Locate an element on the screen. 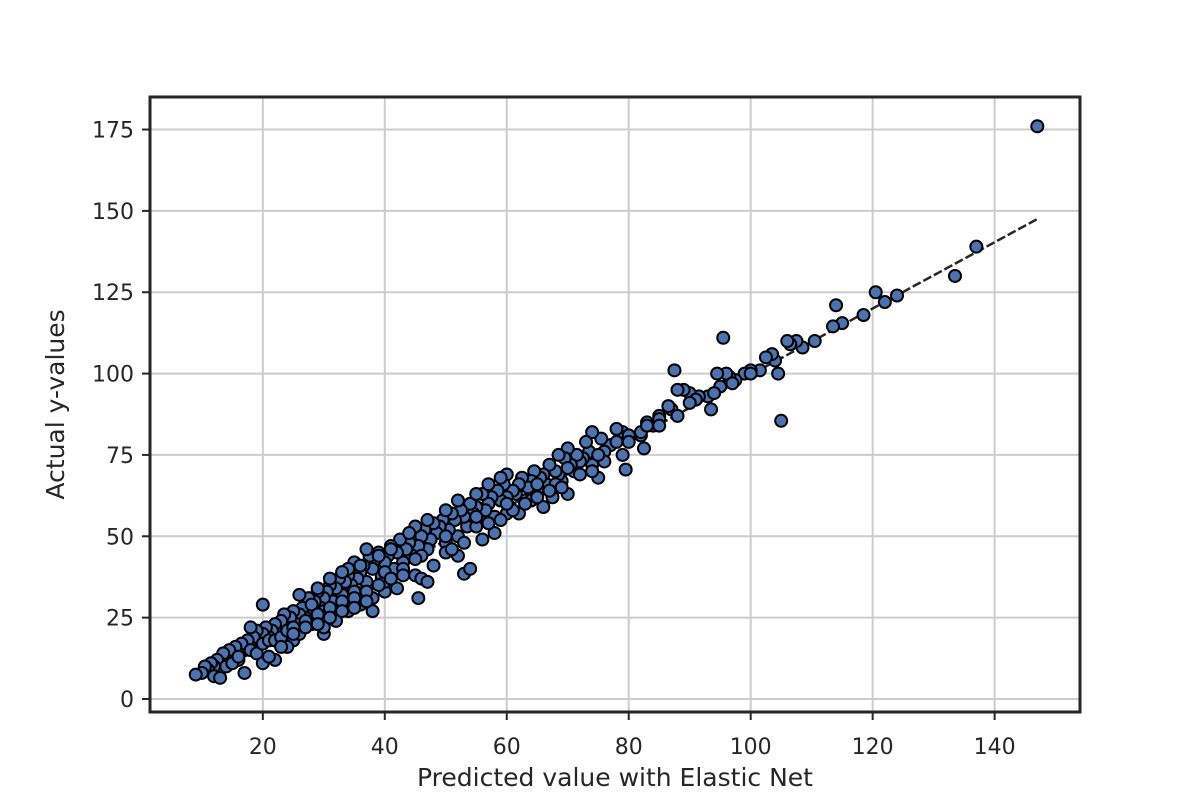 Image resolution: width=1200 pixels, height=800 pixels. y-tick-label: 75 is located at coordinates (120, 456).